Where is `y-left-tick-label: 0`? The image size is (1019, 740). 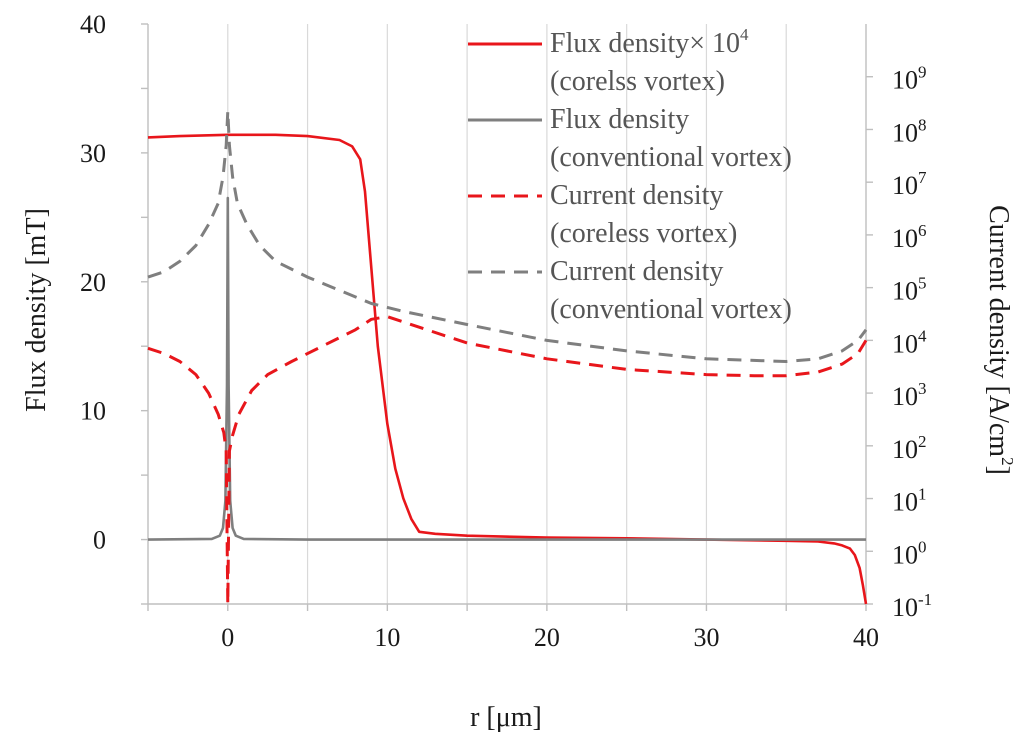
y-left-tick-label: 0 is located at coordinates (99, 540).